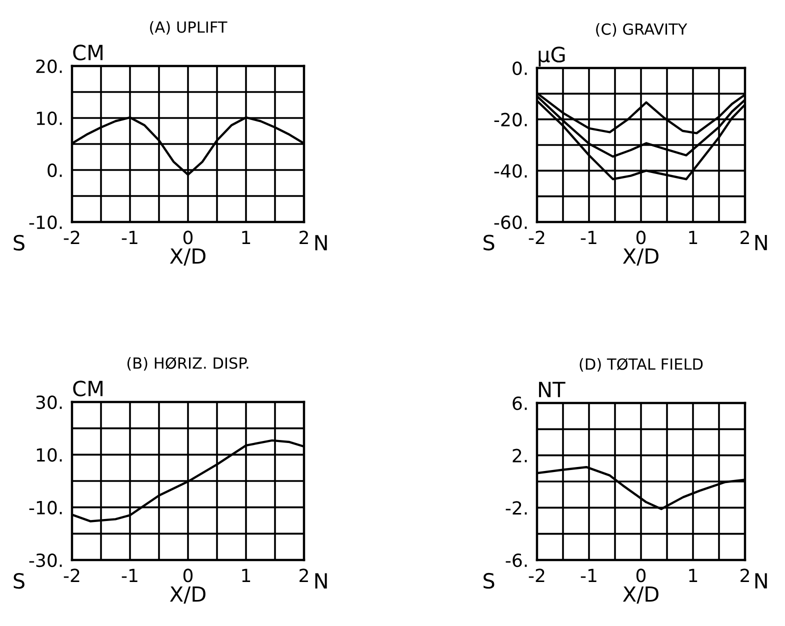 The image size is (785, 626). I want to click on y-tick-label: 6., so click(519, 403).